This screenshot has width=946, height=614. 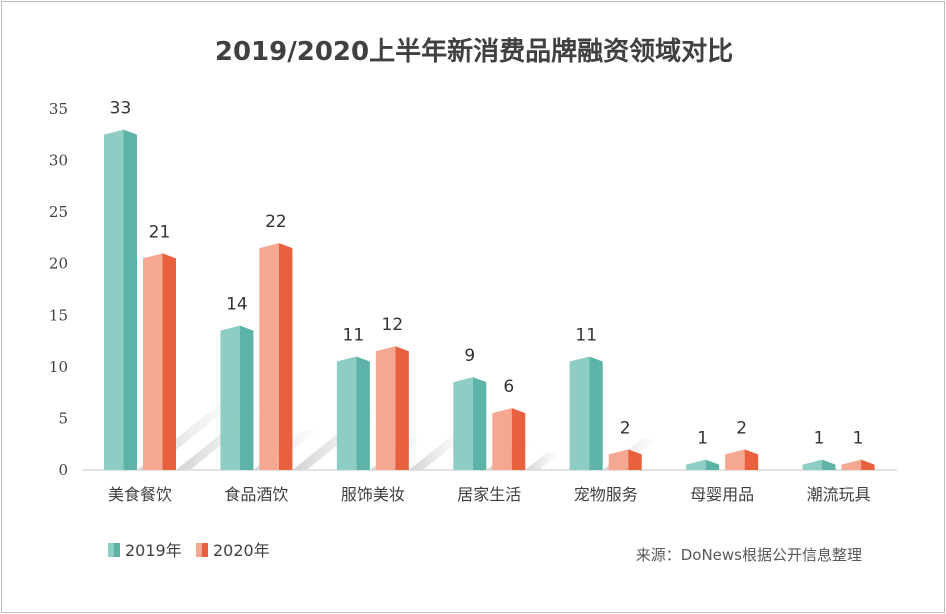 What do you see at coordinates (160, 232) in the screenshot?
I see `data-label: 21` at bounding box center [160, 232].